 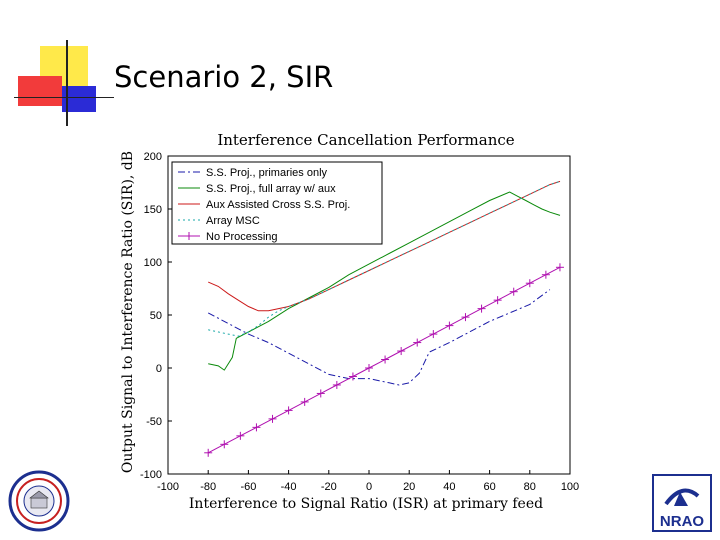 What do you see at coordinates (329, 487) in the screenshot?
I see `x-tick-label: -20` at bounding box center [329, 487].